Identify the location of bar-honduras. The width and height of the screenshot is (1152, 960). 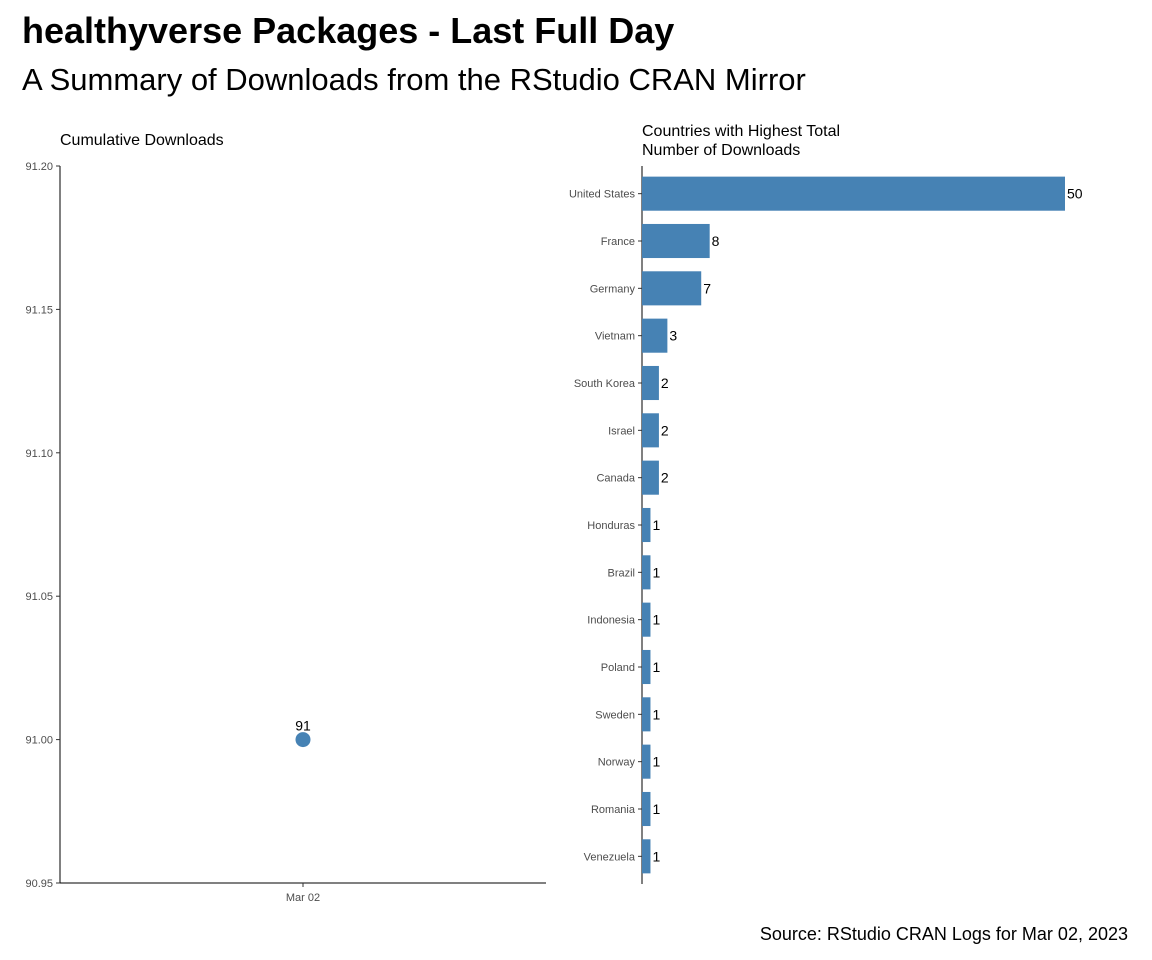
(646, 525).